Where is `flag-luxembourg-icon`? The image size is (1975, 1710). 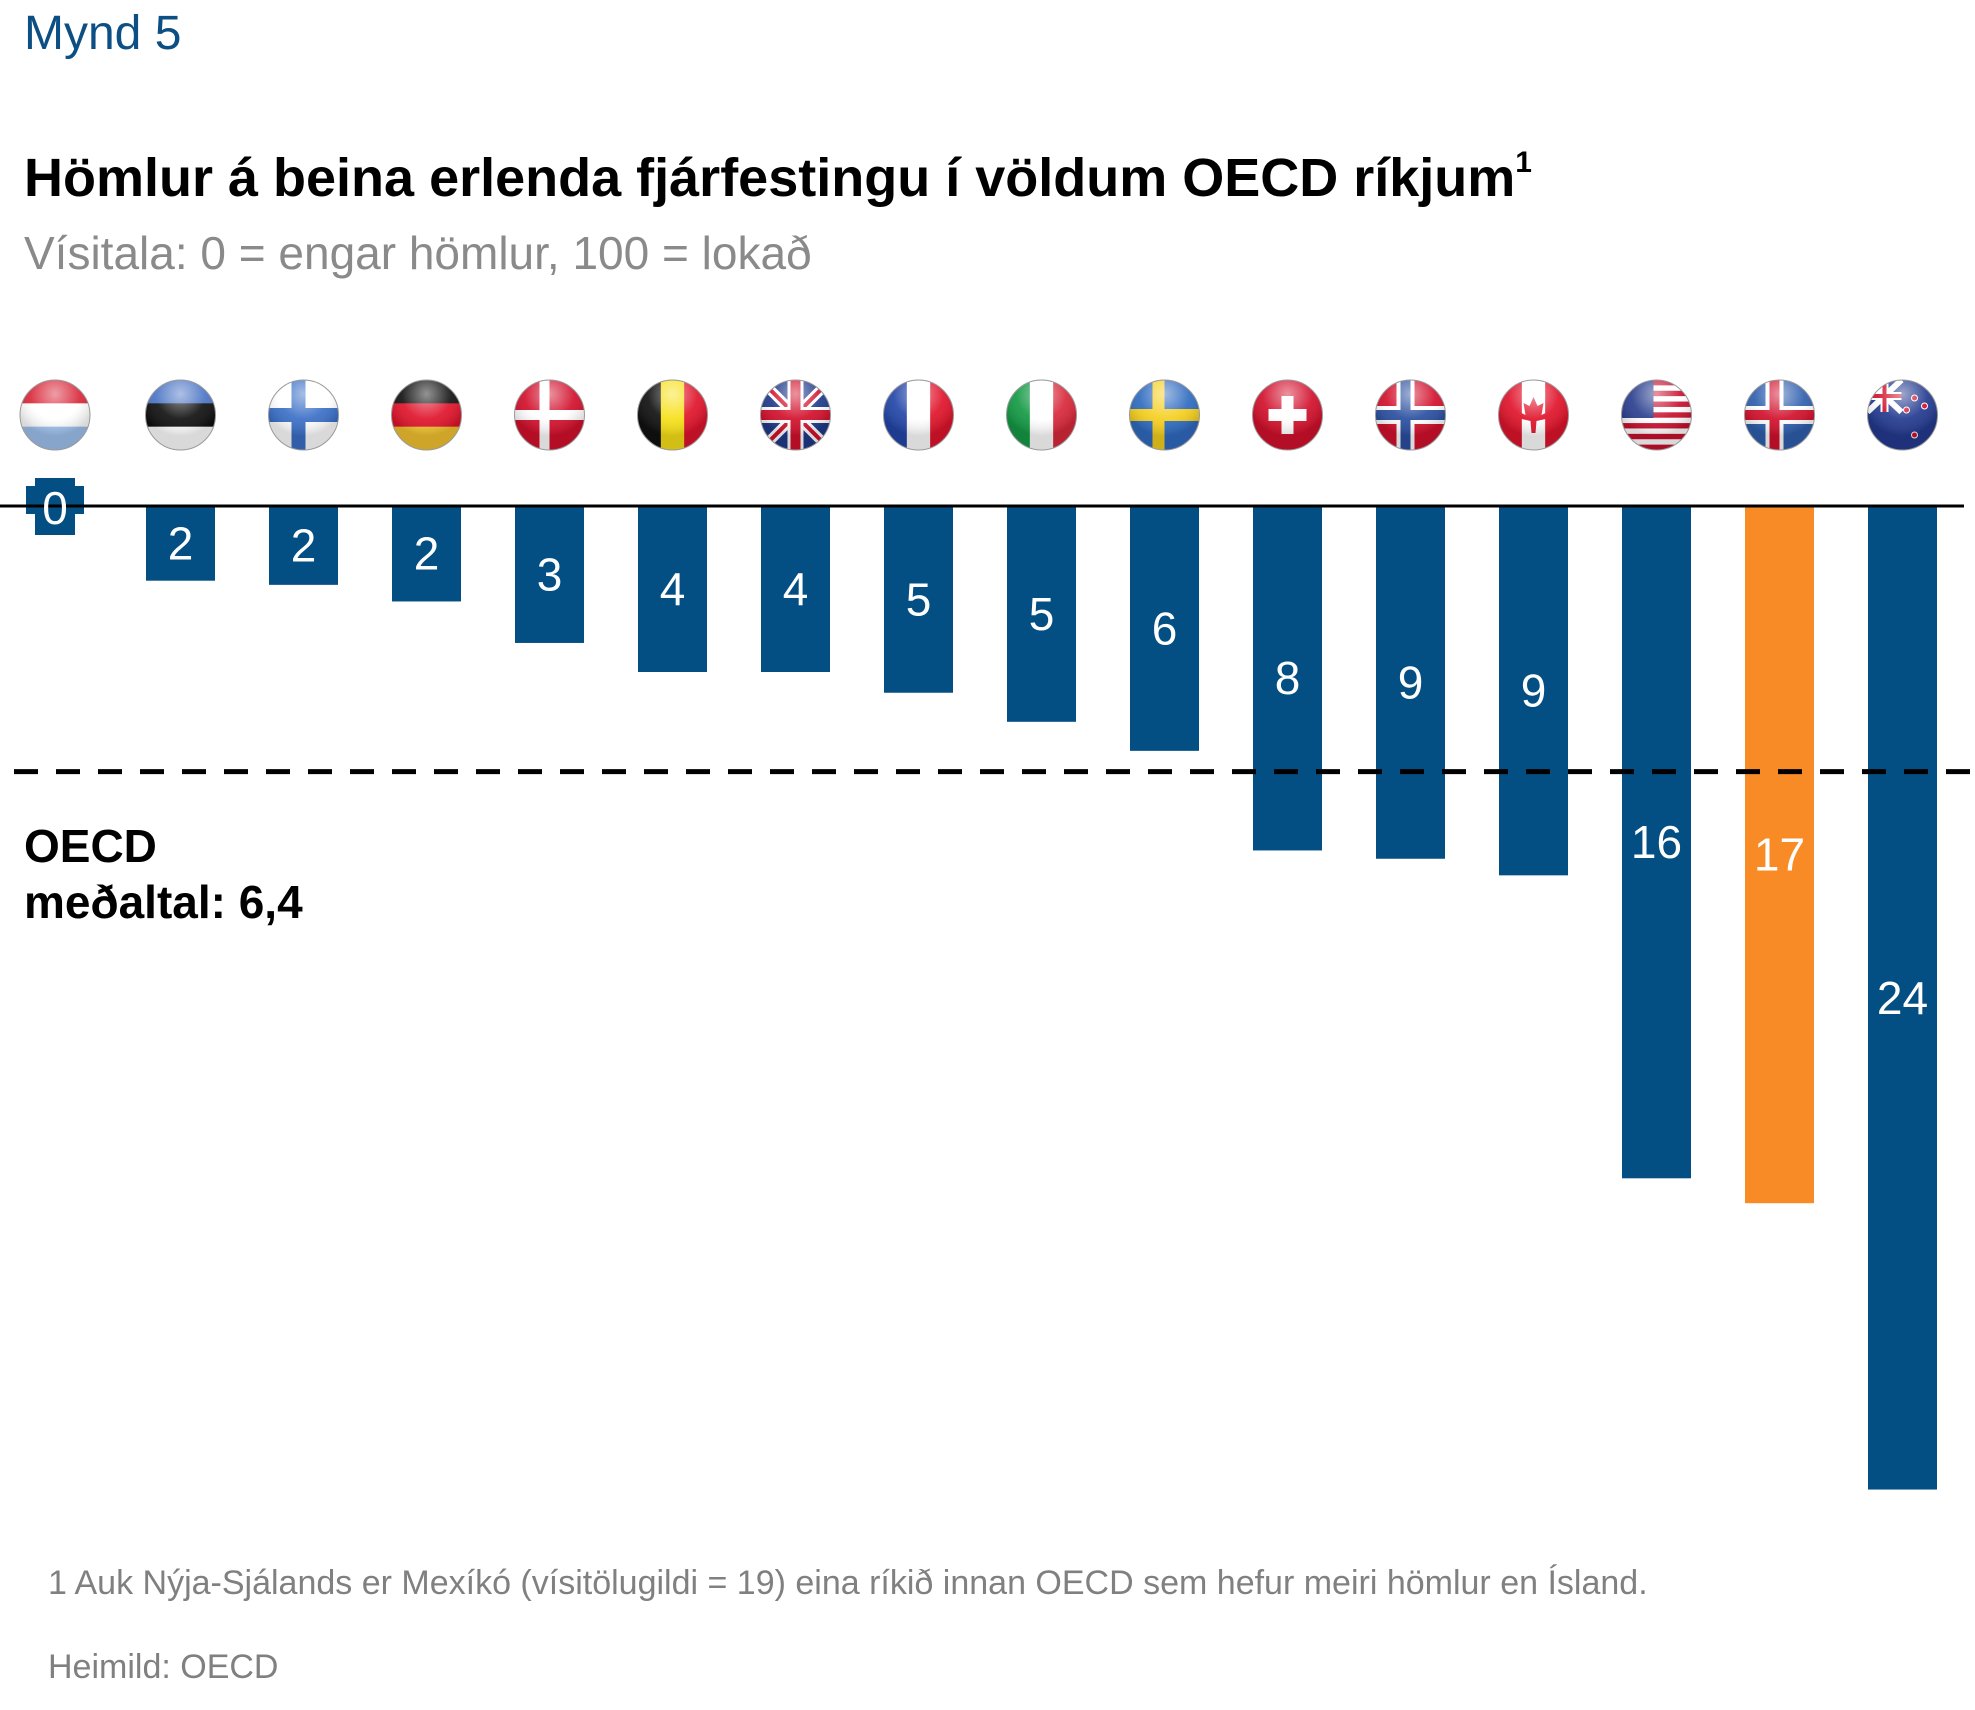 flag-luxembourg-icon is located at coordinates (55, 415).